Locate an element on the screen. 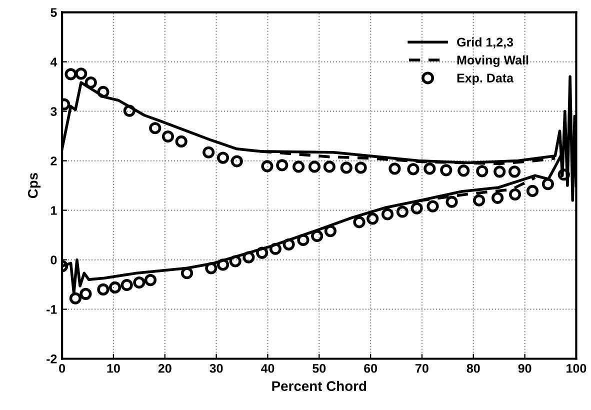 This screenshot has height=410, width=591. y-tick-label: 2 is located at coordinates (53, 161).